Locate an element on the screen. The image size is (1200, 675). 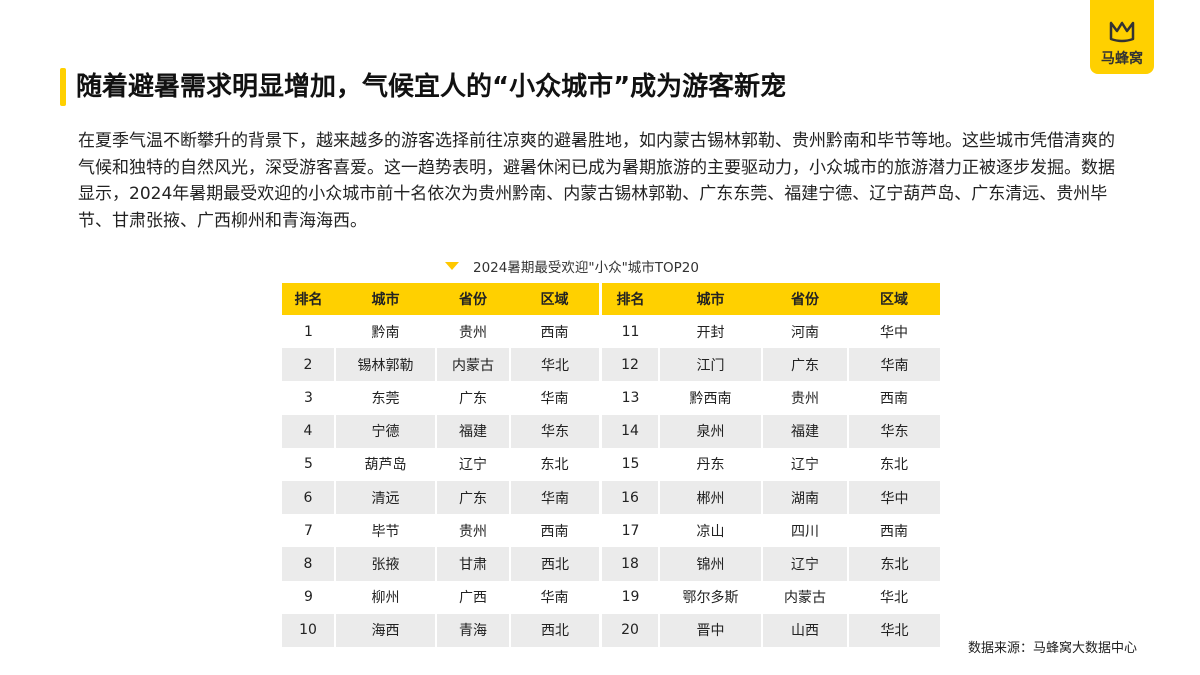
table-cell: 开封 is located at coordinates (710, 332).